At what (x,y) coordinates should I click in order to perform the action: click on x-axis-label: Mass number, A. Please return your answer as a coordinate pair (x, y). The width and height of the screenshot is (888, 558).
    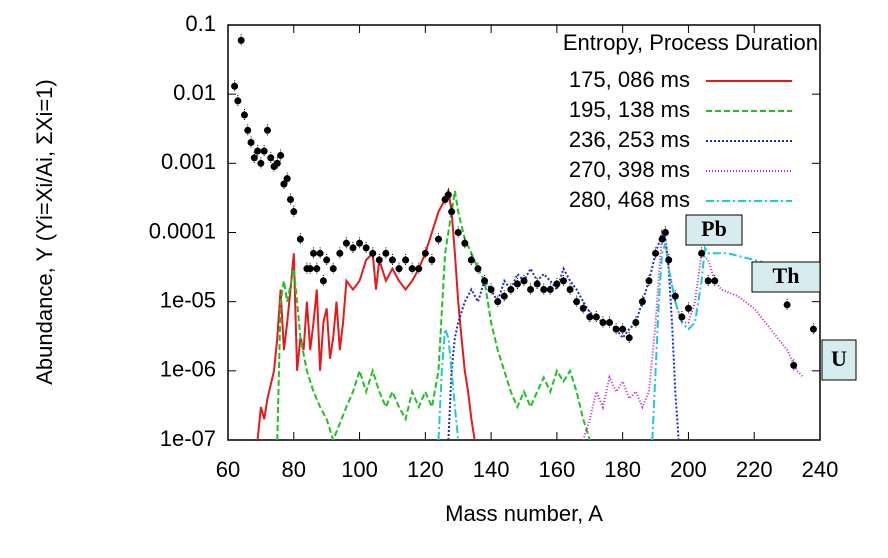
    Looking at the image, I should click on (524, 513).